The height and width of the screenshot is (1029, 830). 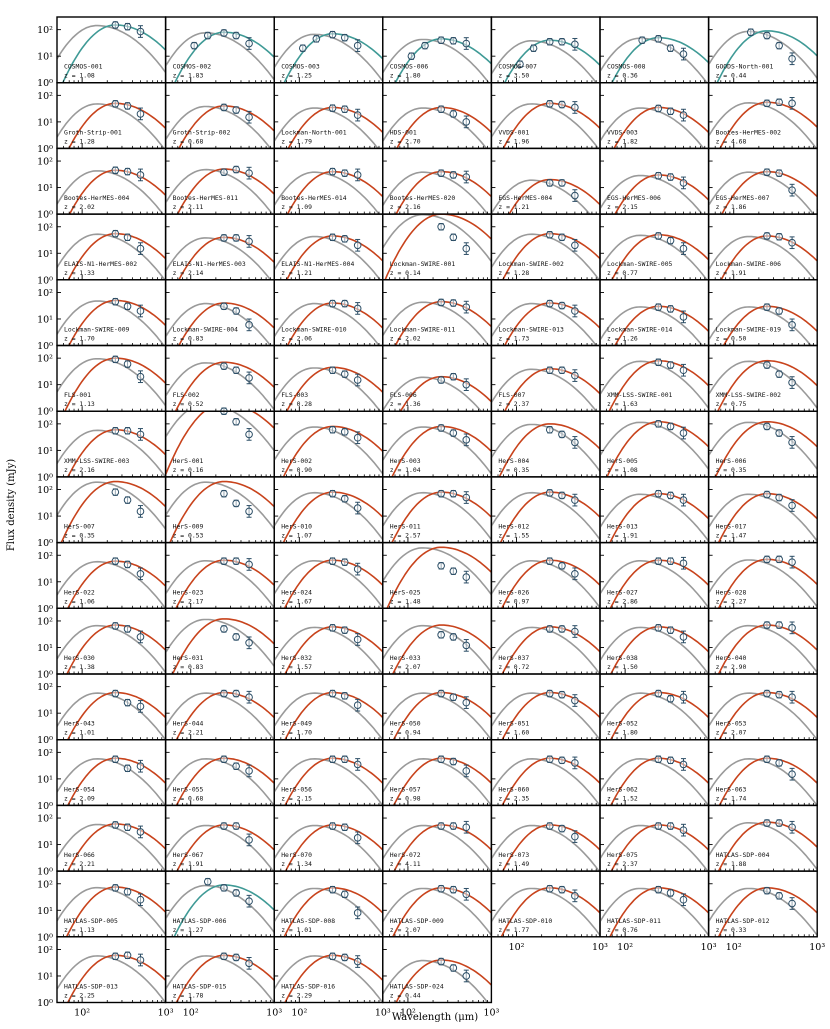 What do you see at coordinates (188, 527) in the screenshot?
I see `panel-name: HerS-009` at bounding box center [188, 527].